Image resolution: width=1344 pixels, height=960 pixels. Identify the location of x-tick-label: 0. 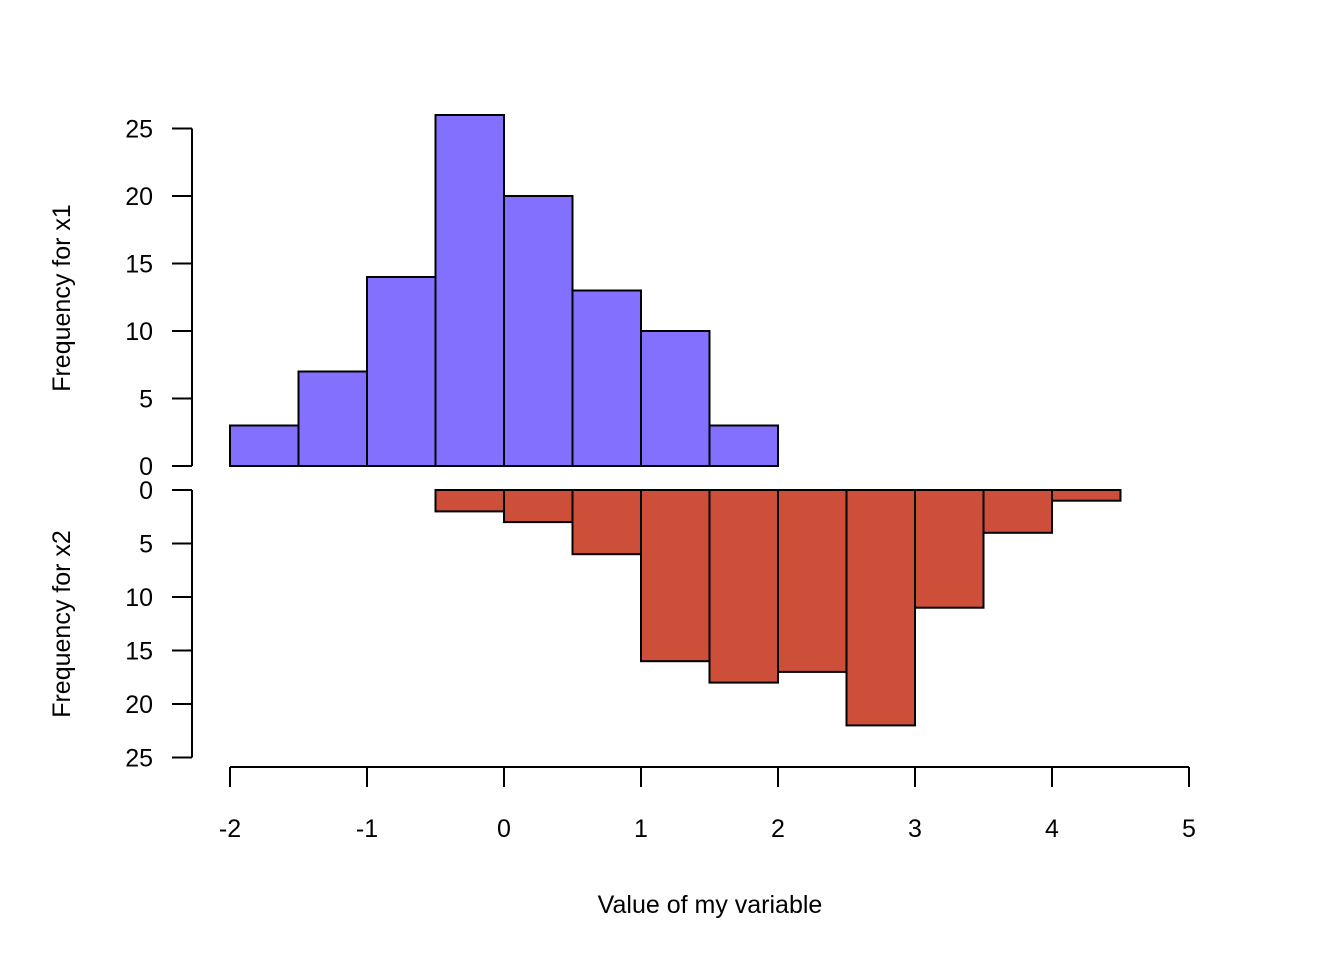
(504, 829).